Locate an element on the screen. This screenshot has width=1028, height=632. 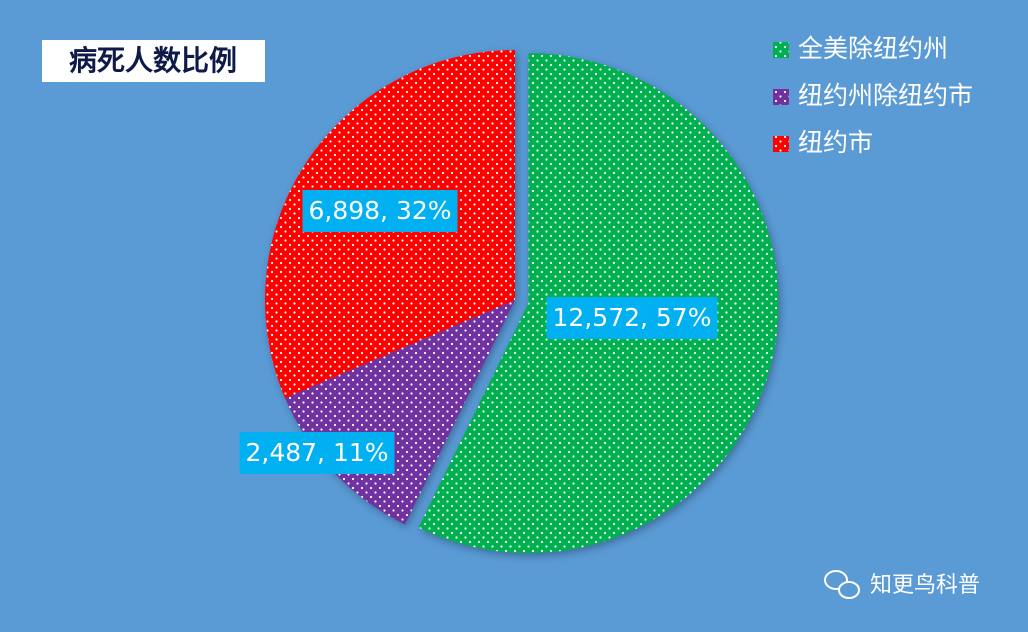
data-label: 12,572, 57% is located at coordinates (632, 317).